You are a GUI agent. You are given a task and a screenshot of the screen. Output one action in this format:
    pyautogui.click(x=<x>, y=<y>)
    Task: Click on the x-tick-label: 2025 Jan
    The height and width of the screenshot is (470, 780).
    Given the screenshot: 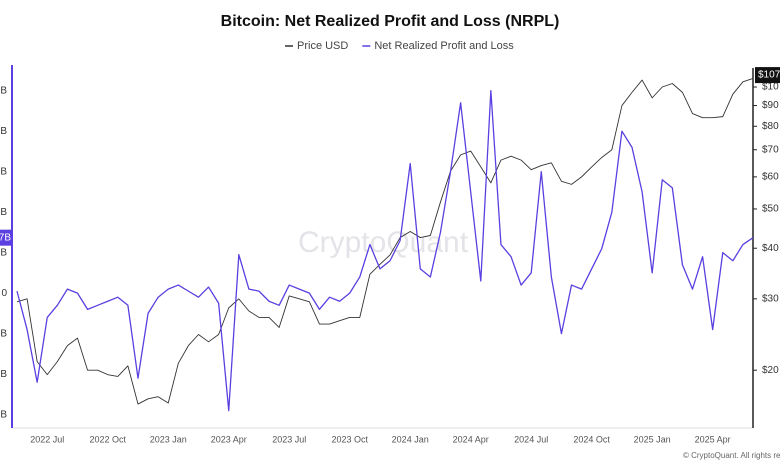 What is the action you would take?
    pyautogui.click(x=652, y=439)
    